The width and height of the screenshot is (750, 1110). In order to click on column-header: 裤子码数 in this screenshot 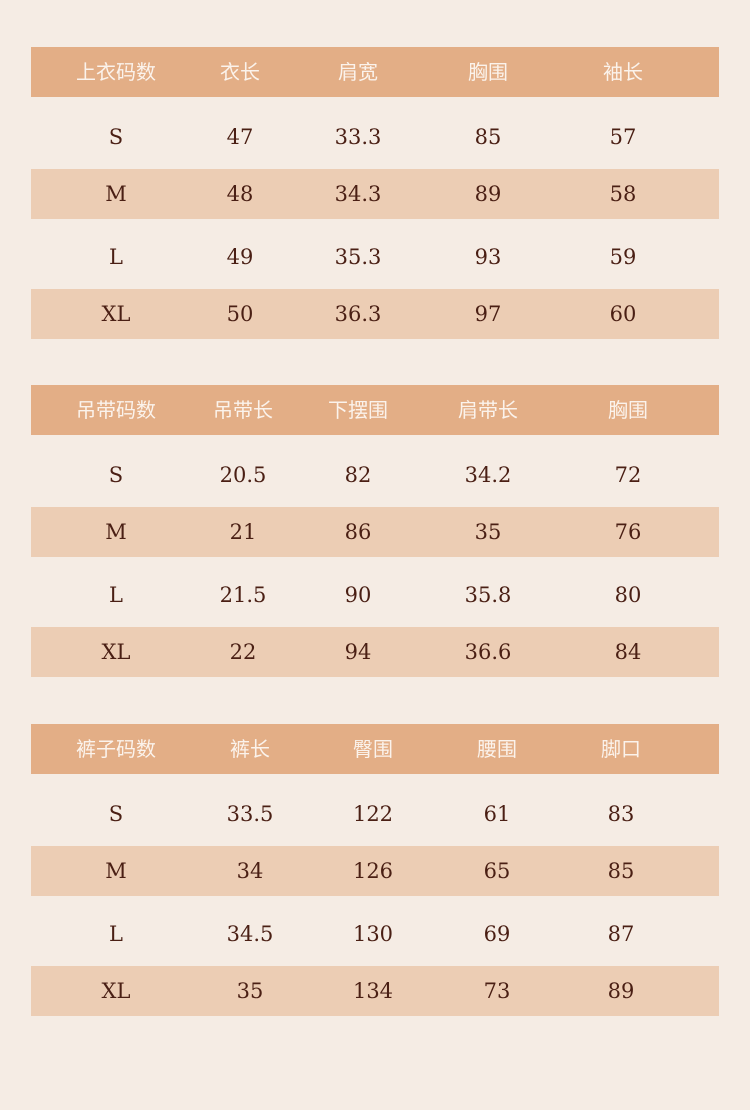, I will do `click(116, 749)`.